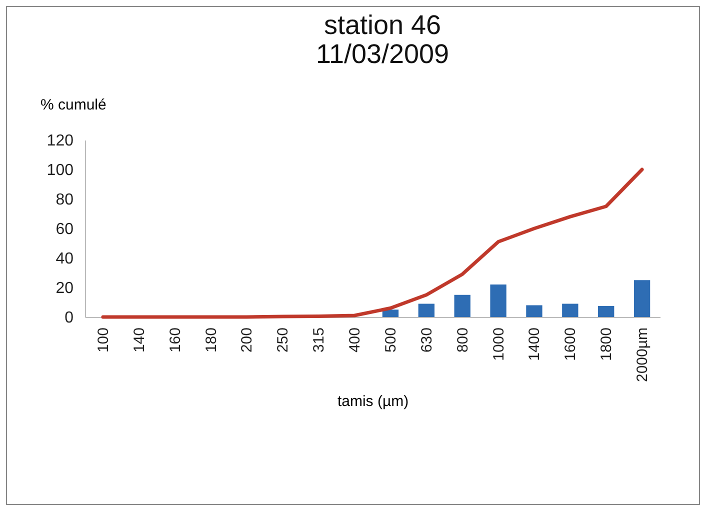  What do you see at coordinates (175, 340) in the screenshot?
I see `x-tick-label: 160` at bounding box center [175, 340].